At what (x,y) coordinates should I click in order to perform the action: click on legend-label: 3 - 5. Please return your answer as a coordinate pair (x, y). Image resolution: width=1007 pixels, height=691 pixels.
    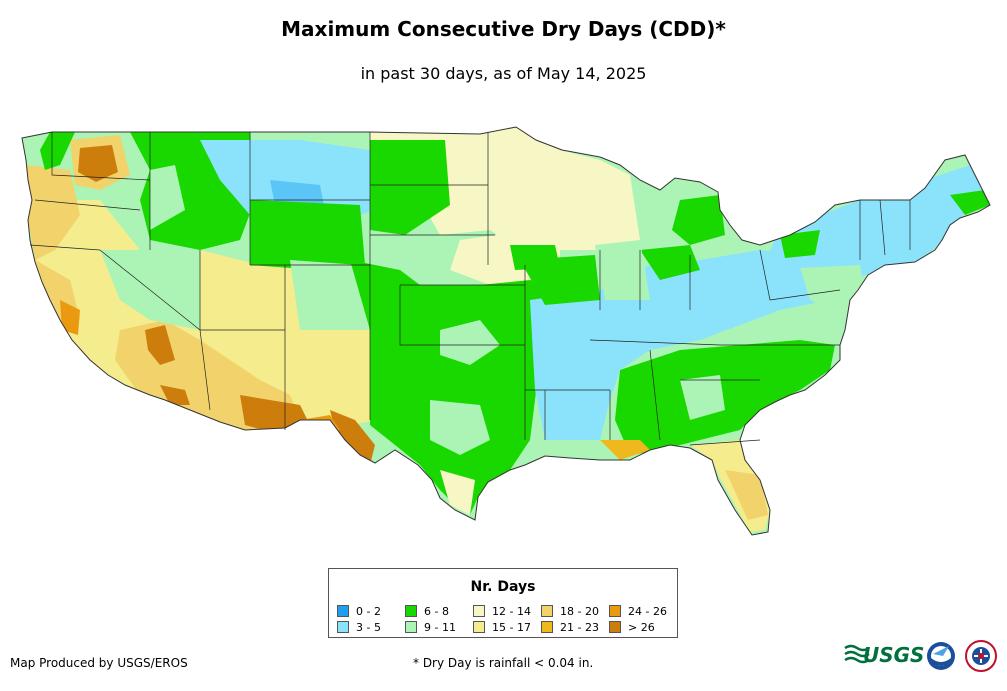
    Looking at the image, I should click on (368, 627).